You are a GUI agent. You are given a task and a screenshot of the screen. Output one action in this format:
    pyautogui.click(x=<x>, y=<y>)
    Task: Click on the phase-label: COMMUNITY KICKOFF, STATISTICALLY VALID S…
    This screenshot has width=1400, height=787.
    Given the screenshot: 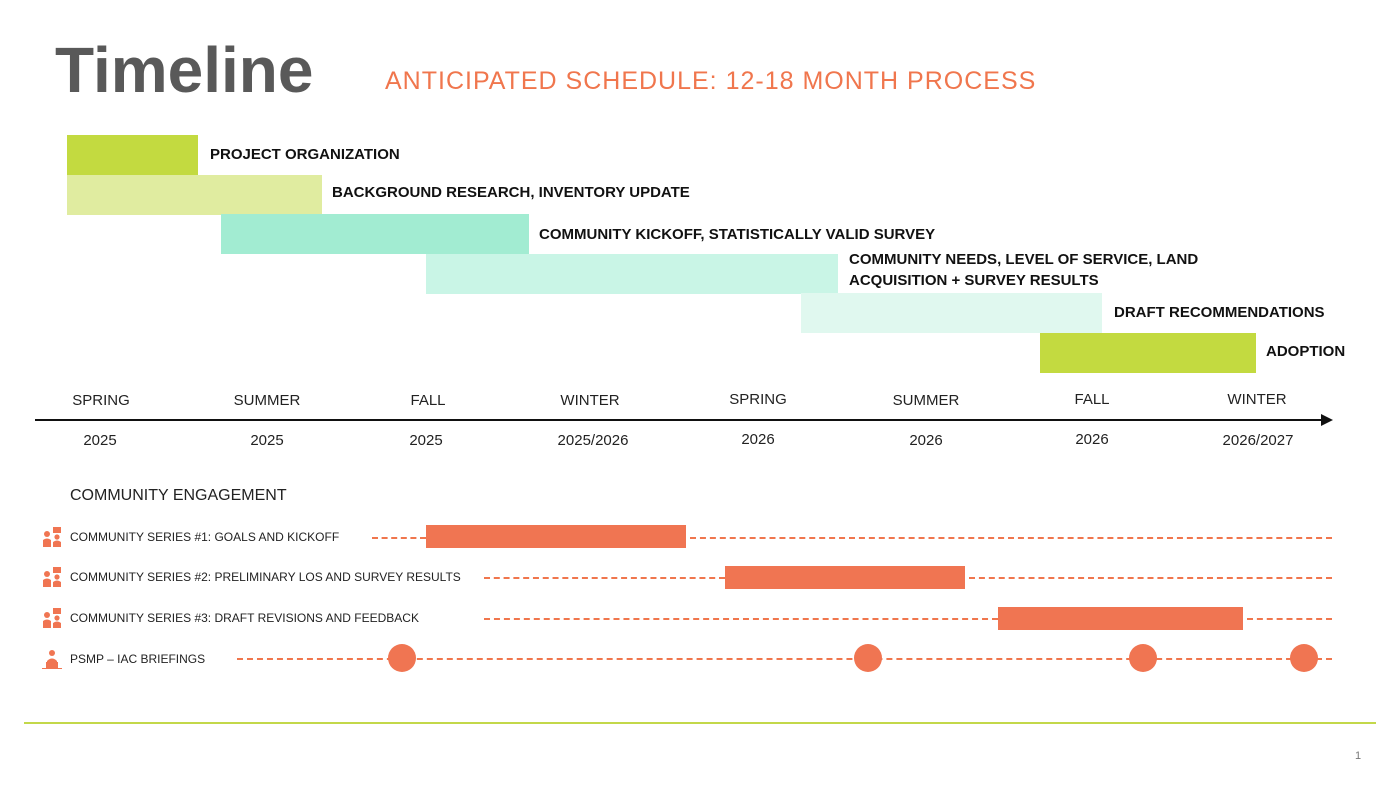 What is the action you would take?
    pyautogui.click(x=737, y=234)
    